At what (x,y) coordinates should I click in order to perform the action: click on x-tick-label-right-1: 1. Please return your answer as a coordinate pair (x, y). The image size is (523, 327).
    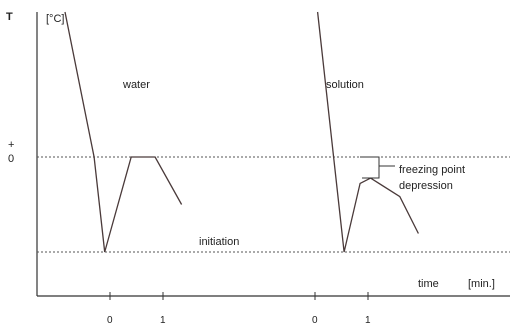
    Looking at the image, I should click on (368, 320).